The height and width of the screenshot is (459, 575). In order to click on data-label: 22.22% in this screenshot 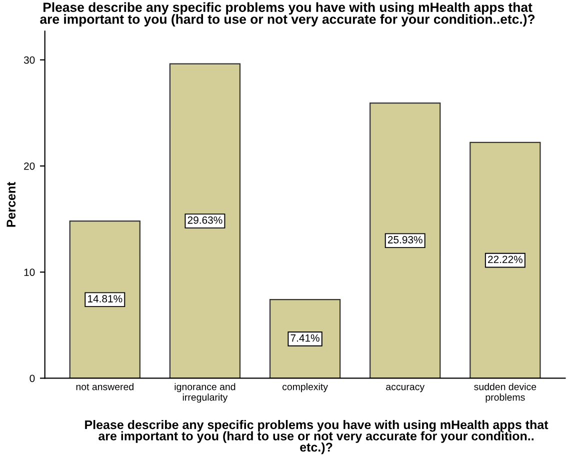, I will do `click(505, 260)`.